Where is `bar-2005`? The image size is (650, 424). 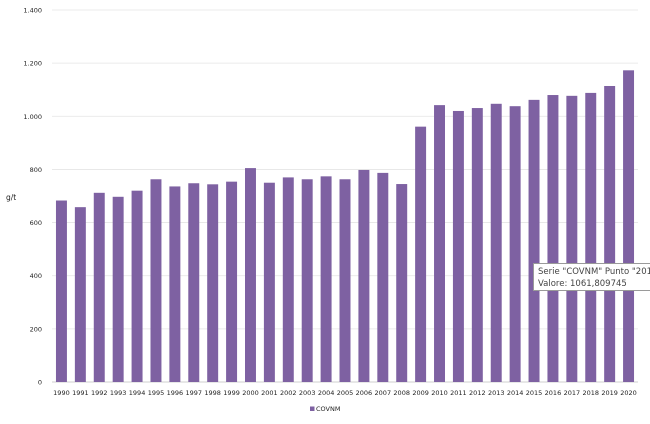
bar-2005 is located at coordinates (345, 280).